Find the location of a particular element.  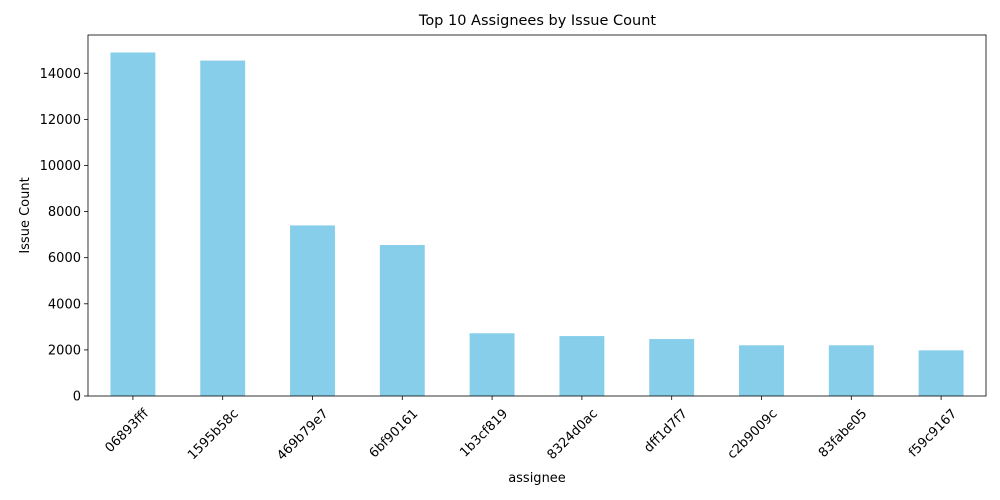

bar-83fabe05 is located at coordinates (851, 370).